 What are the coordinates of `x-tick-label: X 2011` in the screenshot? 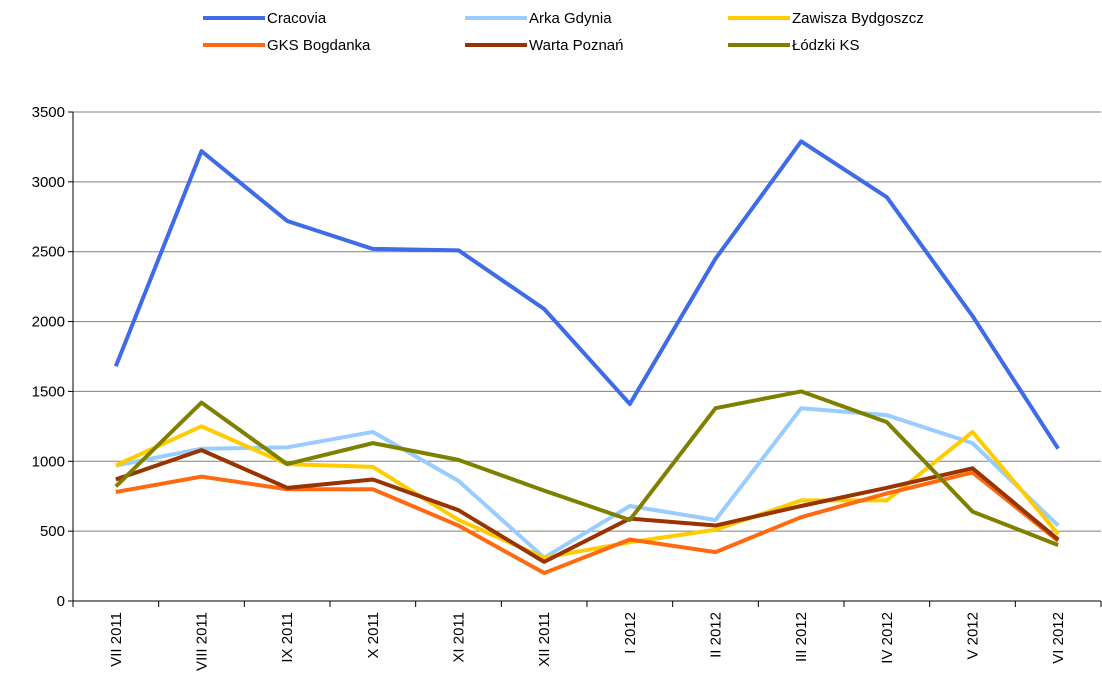 It's located at (373, 635).